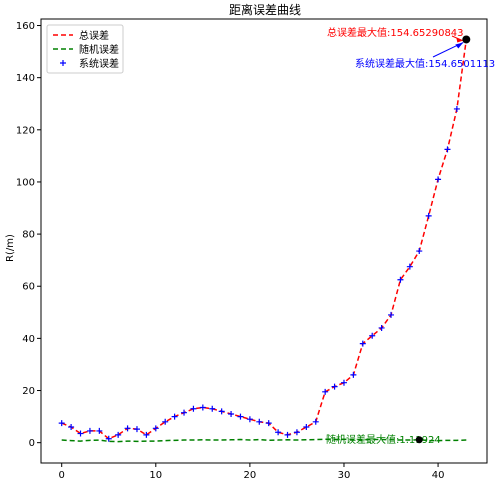 Image resolution: width=495 pixels, height=482 pixels. What do you see at coordinates (94, 35) in the screenshot?
I see `legend-label-1: 总误差` at bounding box center [94, 35].